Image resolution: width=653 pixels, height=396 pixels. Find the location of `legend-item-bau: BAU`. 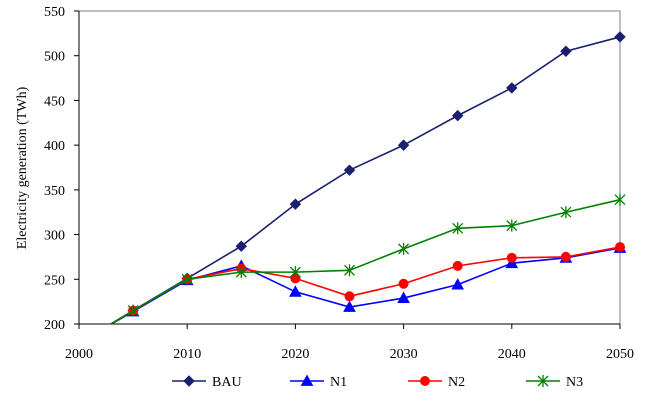

legend-item-bau: BAU is located at coordinates (207, 382).